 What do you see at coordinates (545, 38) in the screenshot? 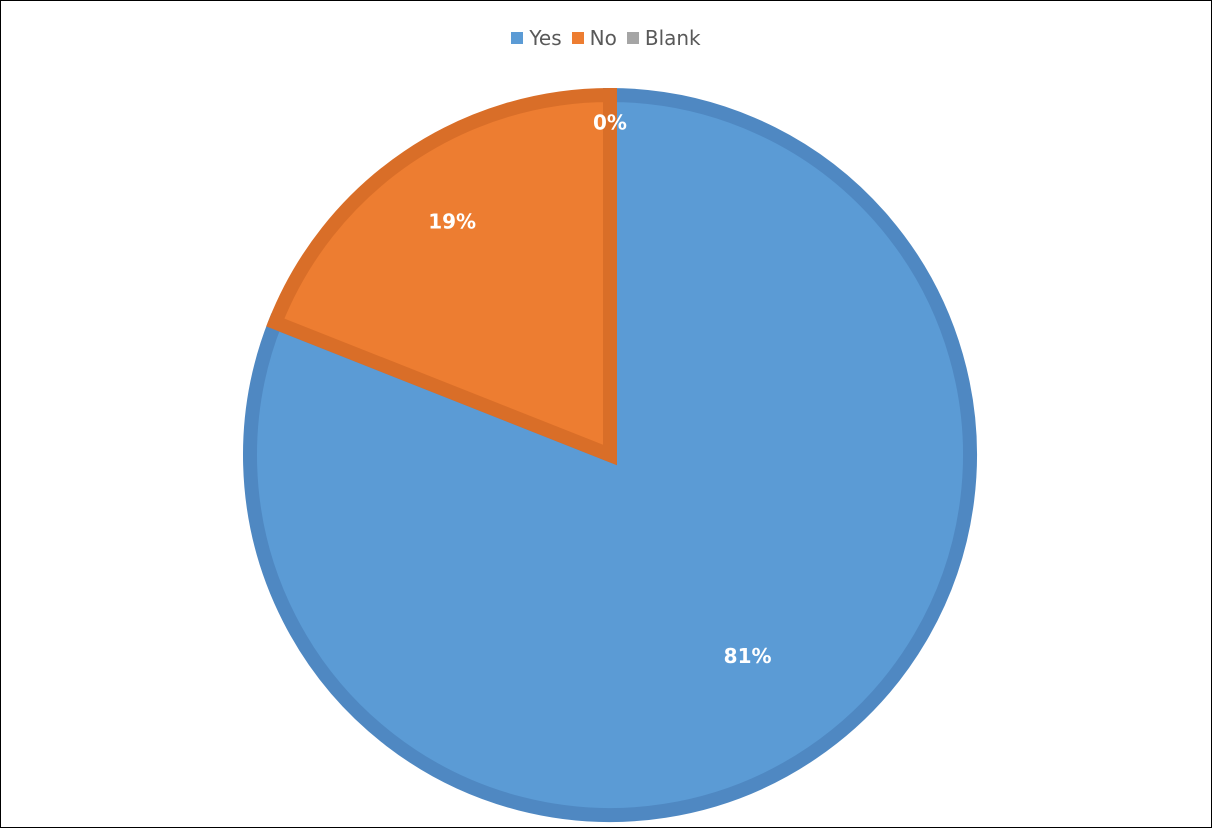
I see `legend-label-yes: Yes` at bounding box center [545, 38].